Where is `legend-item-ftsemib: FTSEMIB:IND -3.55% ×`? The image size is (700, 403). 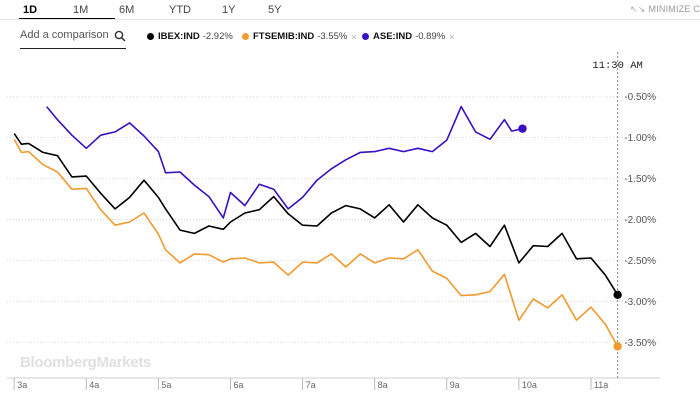
legend-item-ftsemib: FTSEMIB:IND -3.55% × is located at coordinates (299, 36).